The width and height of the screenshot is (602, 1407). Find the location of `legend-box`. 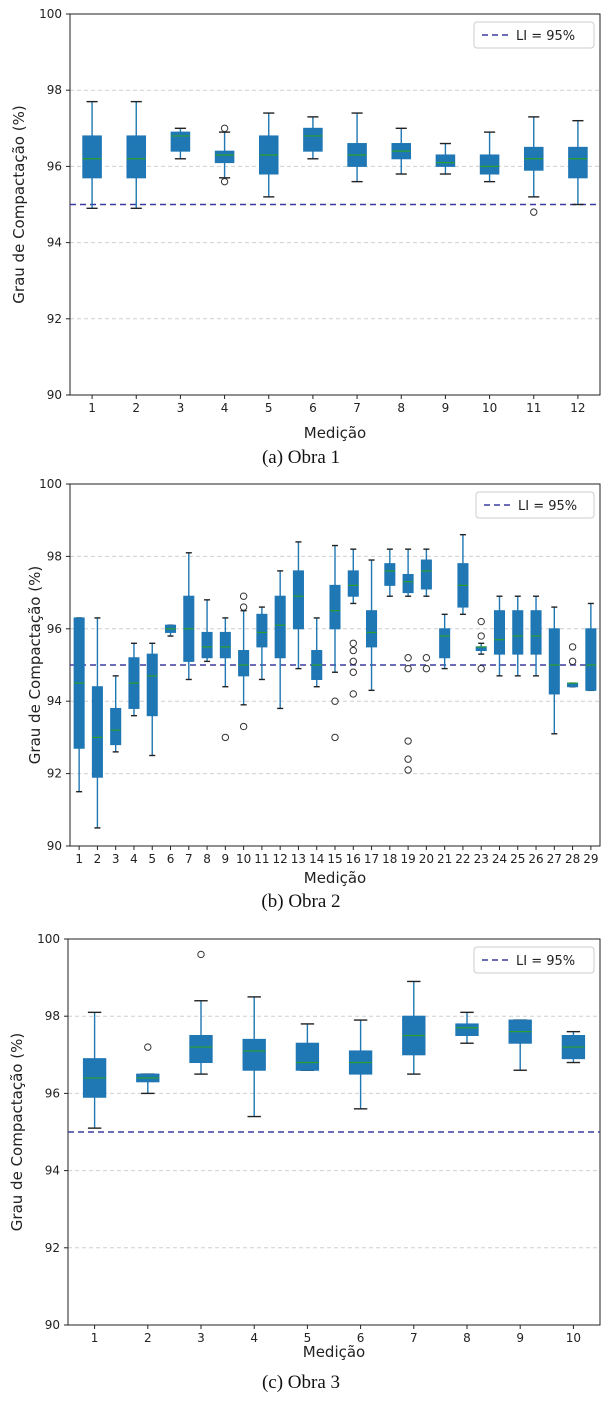

legend-box is located at coordinates (534, 35).